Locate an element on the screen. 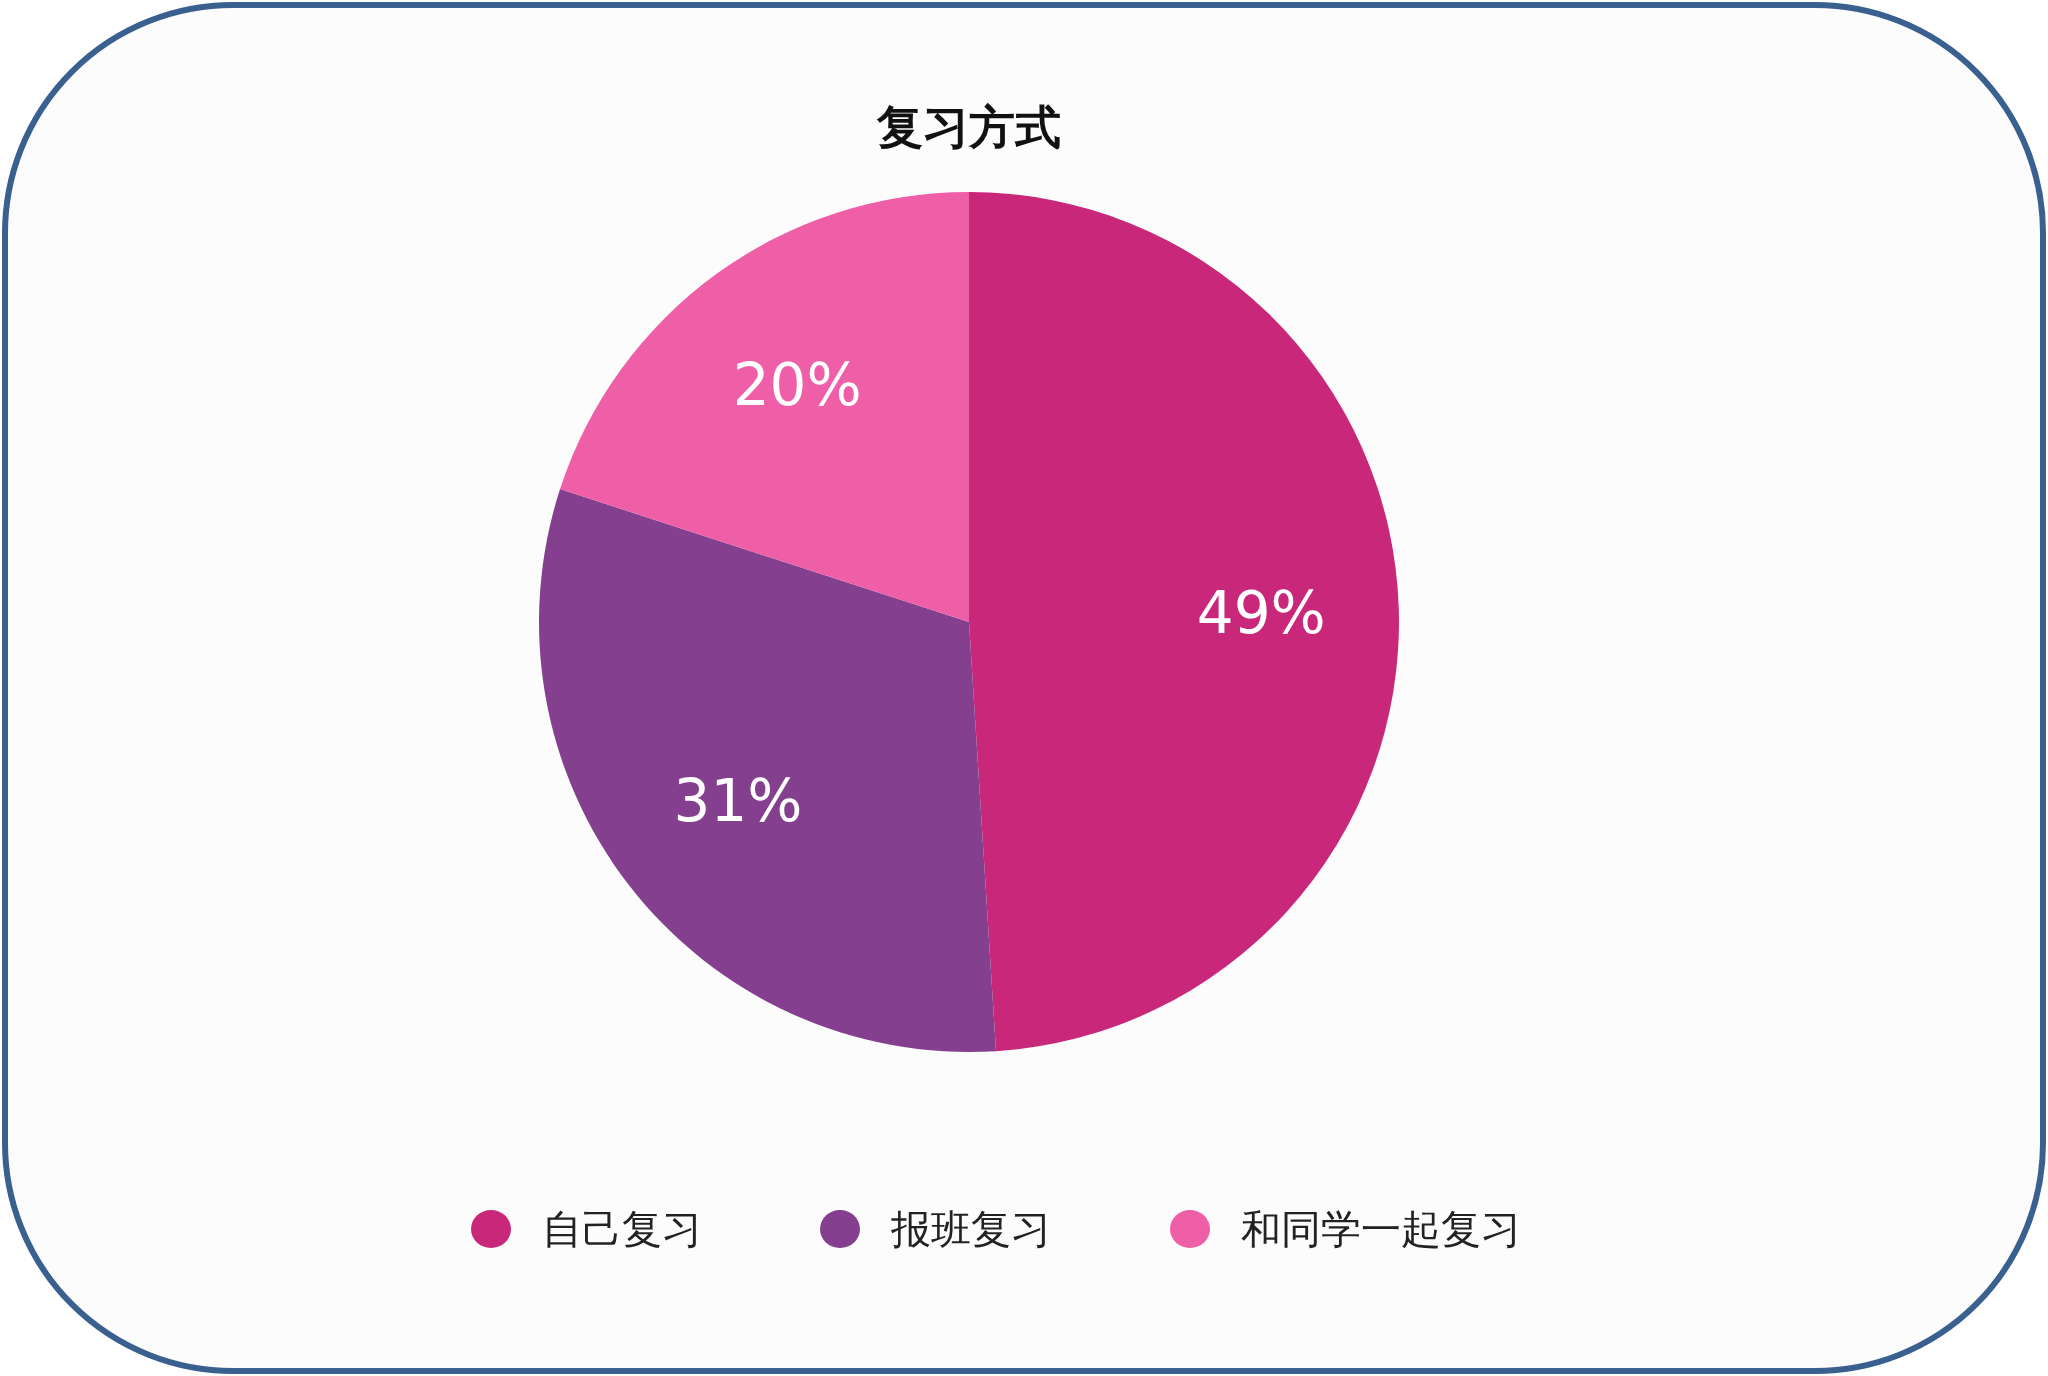  chart-title: 复习方式 is located at coordinates (968, 127).